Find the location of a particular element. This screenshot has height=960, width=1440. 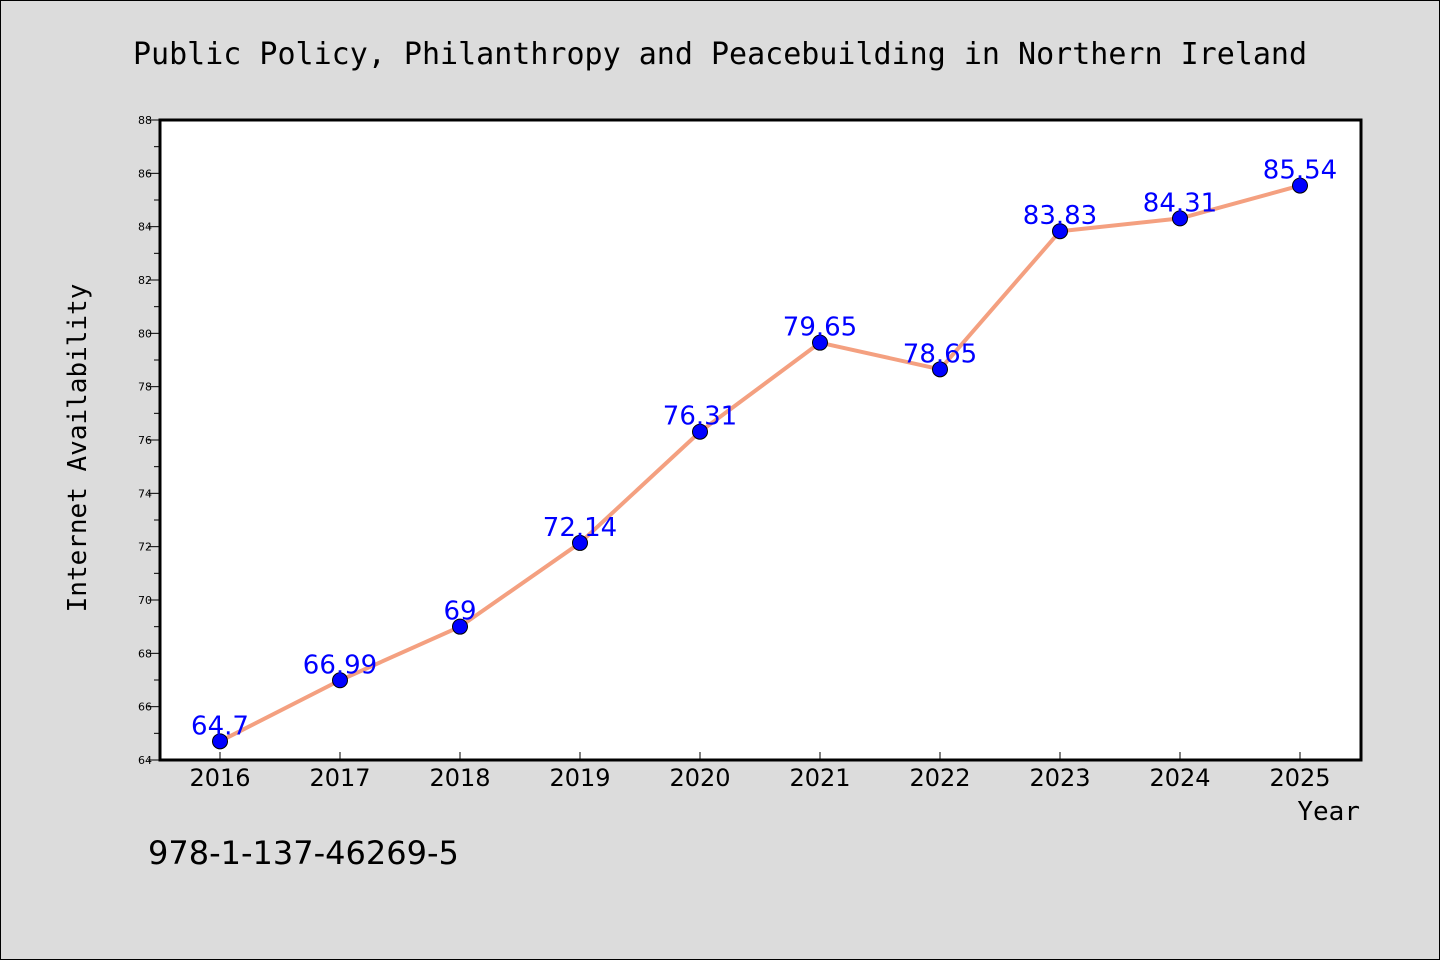

data-label-2025: 85.54 is located at coordinates (1300, 171).